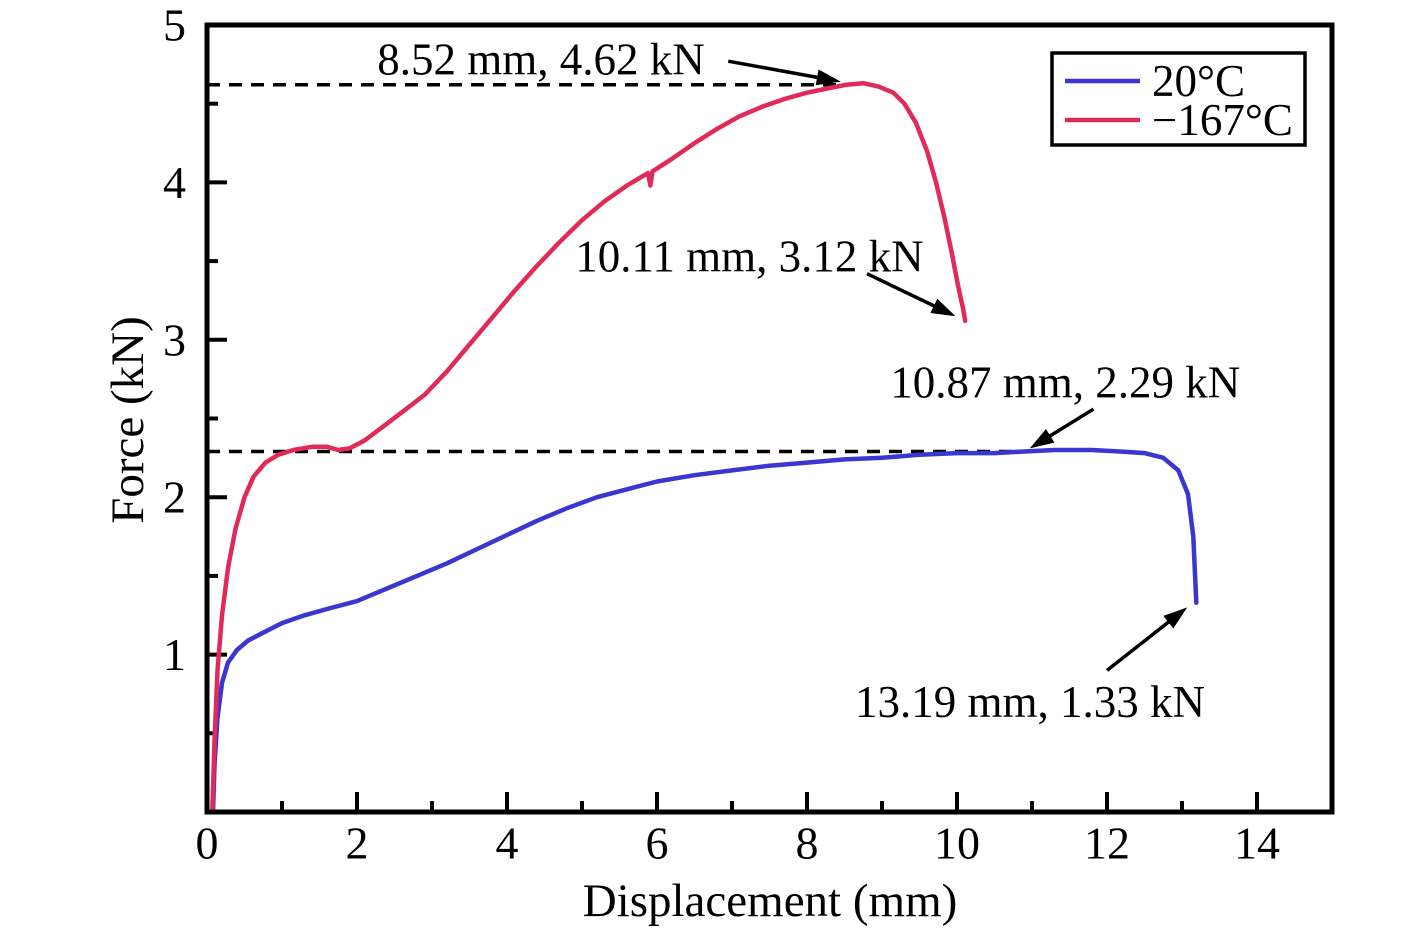 The image size is (1419, 935). Describe the element at coordinates (1065, 382) in the screenshot. I see `annotation-peak-room: 10.87 mm, 2.29 kN` at that location.